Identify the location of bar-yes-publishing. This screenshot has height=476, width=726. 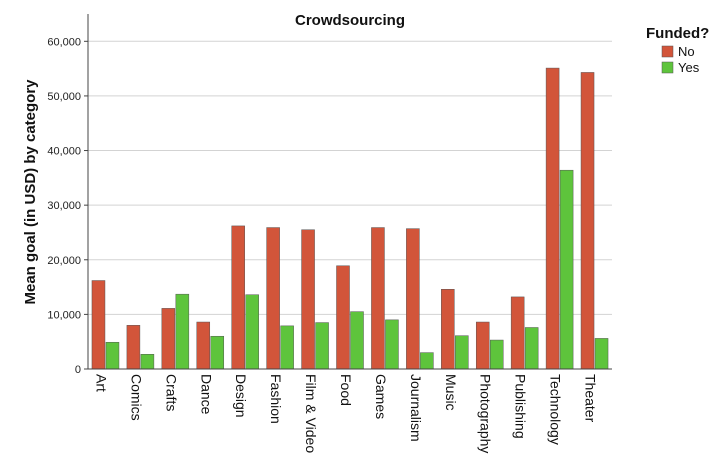
(531, 348).